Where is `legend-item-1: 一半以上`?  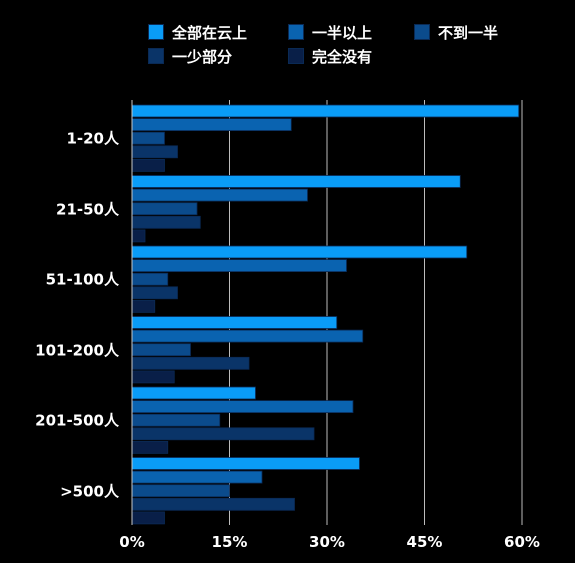
legend-item-1: 一半以上 is located at coordinates (330, 32).